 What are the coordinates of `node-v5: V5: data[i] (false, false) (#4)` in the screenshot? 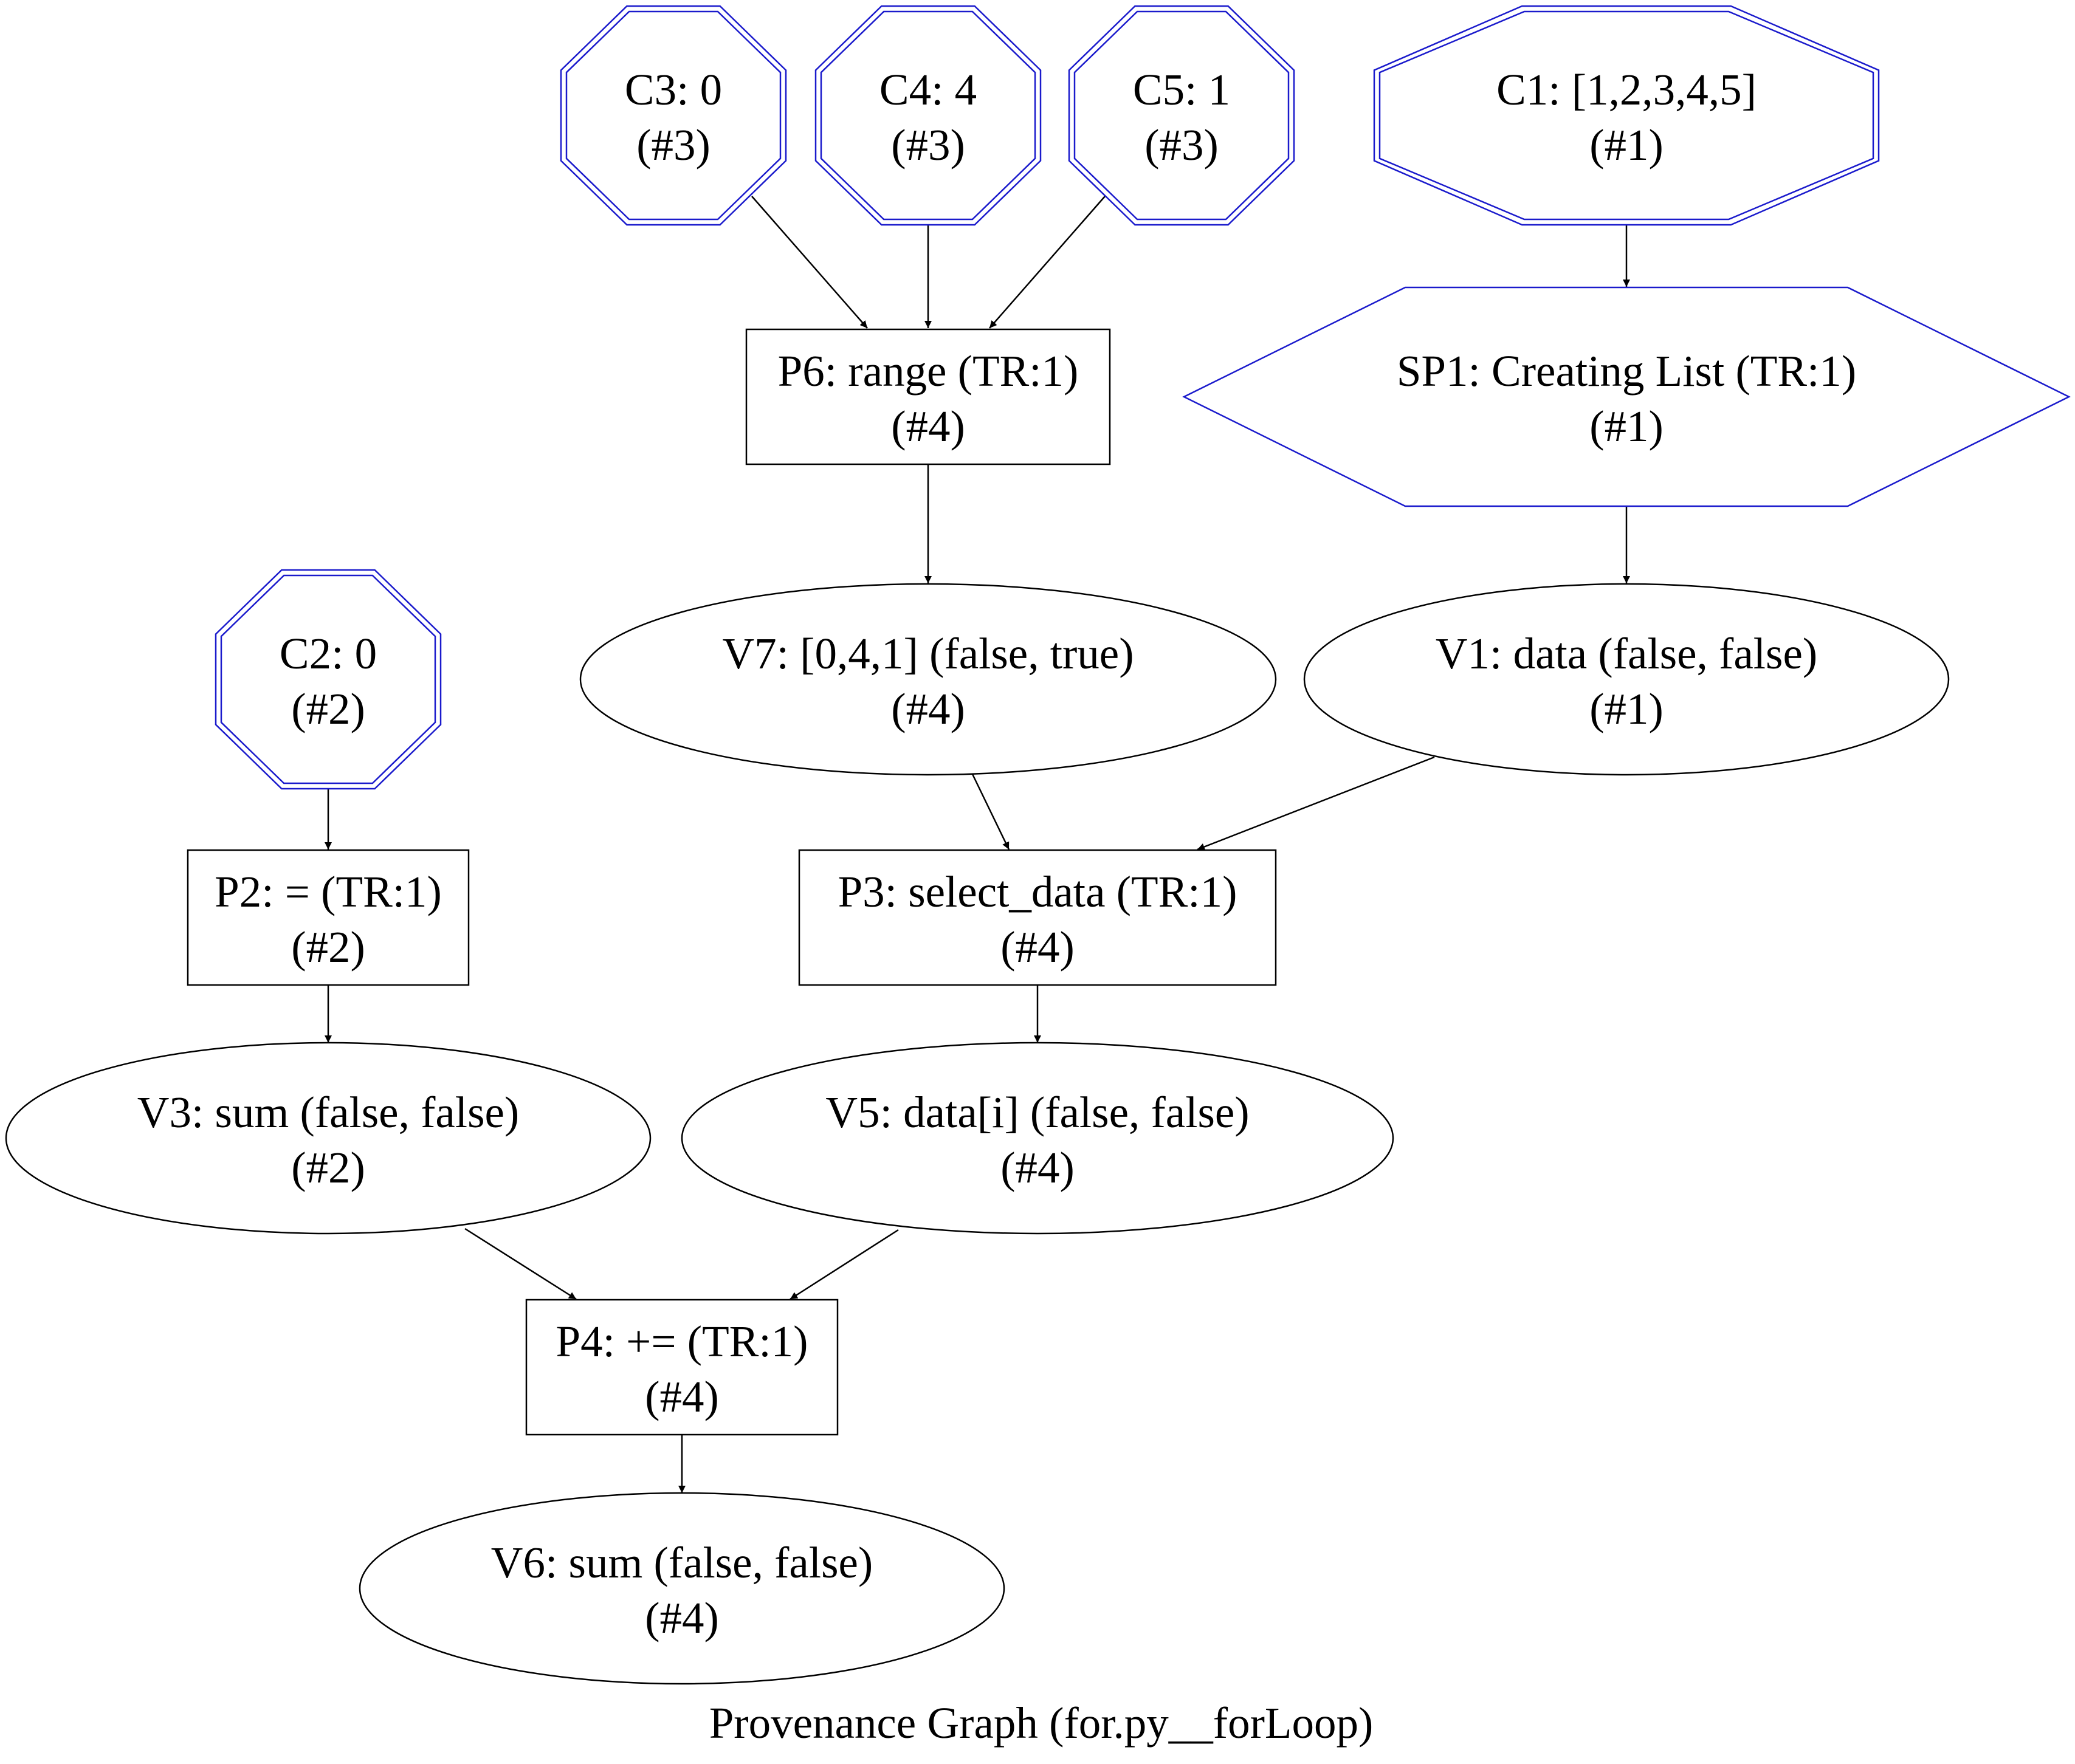 It's located at (1038, 1138).